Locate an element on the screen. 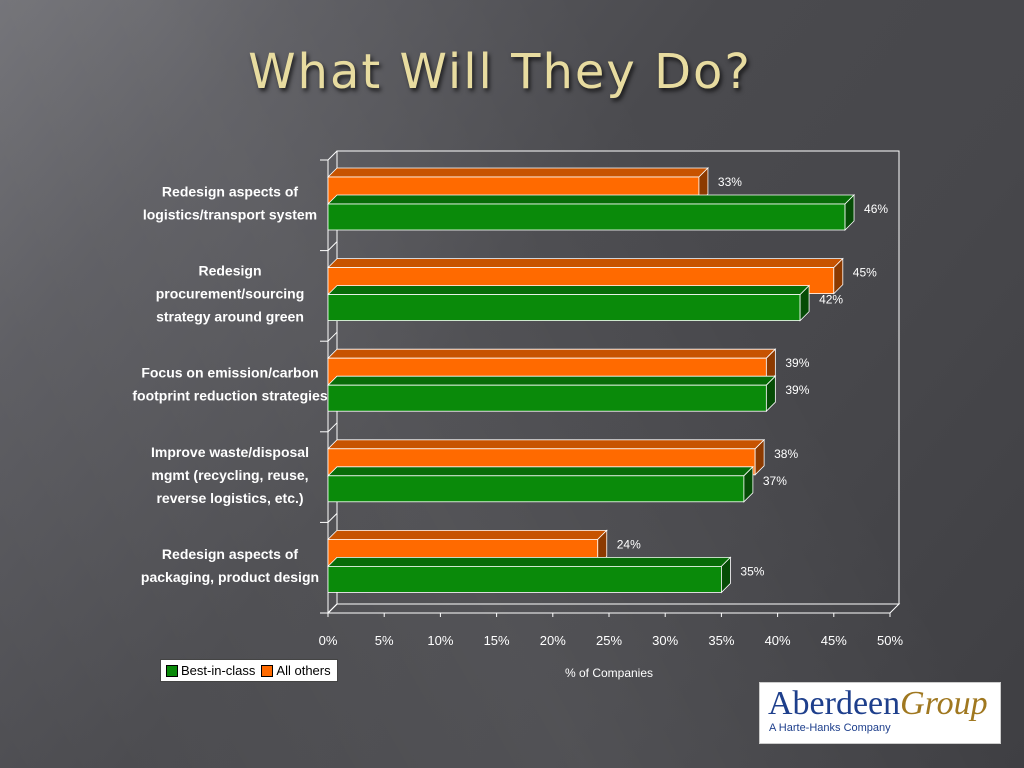 This screenshot has width=1024, height=768. data-label-best-in-class: 46% is located at coordinates (876, 209).